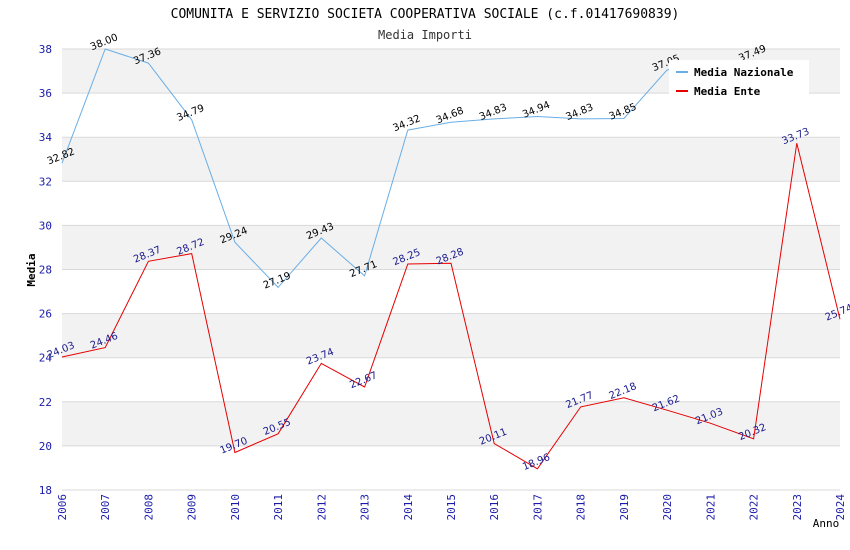 The image size is (850, 550). I want to click on x-tick-label: 2024, so click(840, 507).